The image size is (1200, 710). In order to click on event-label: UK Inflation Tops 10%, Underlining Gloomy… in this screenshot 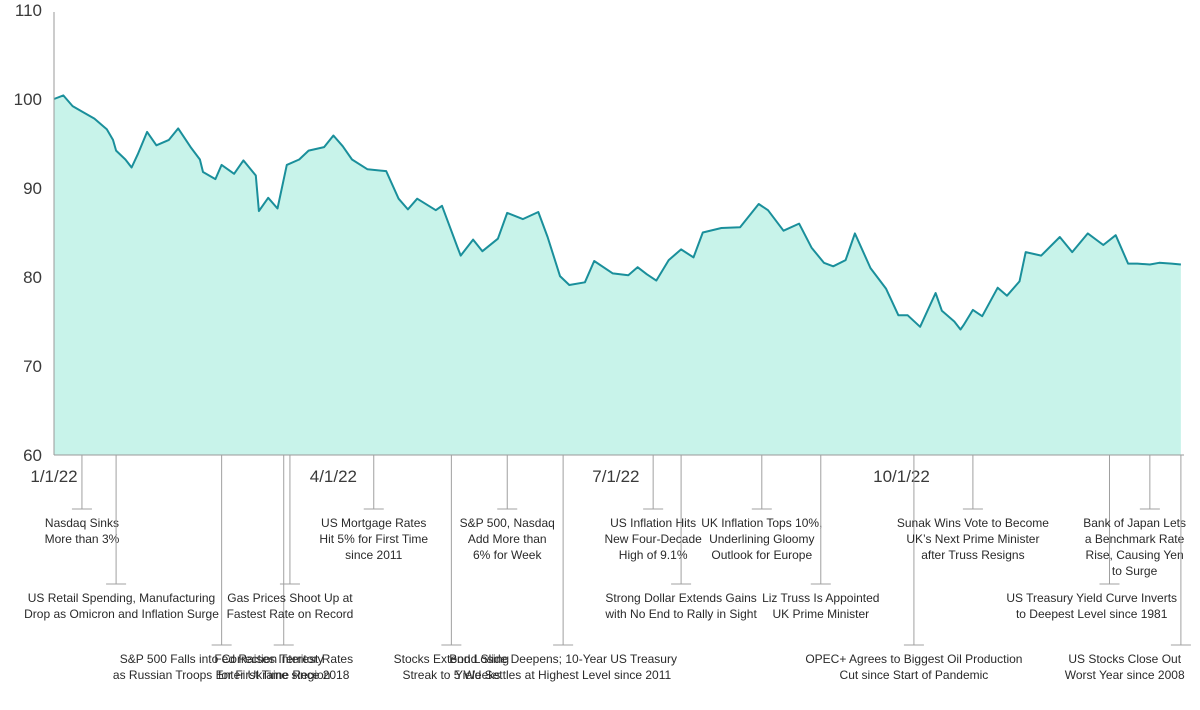, I will do `click(761, 539)`.